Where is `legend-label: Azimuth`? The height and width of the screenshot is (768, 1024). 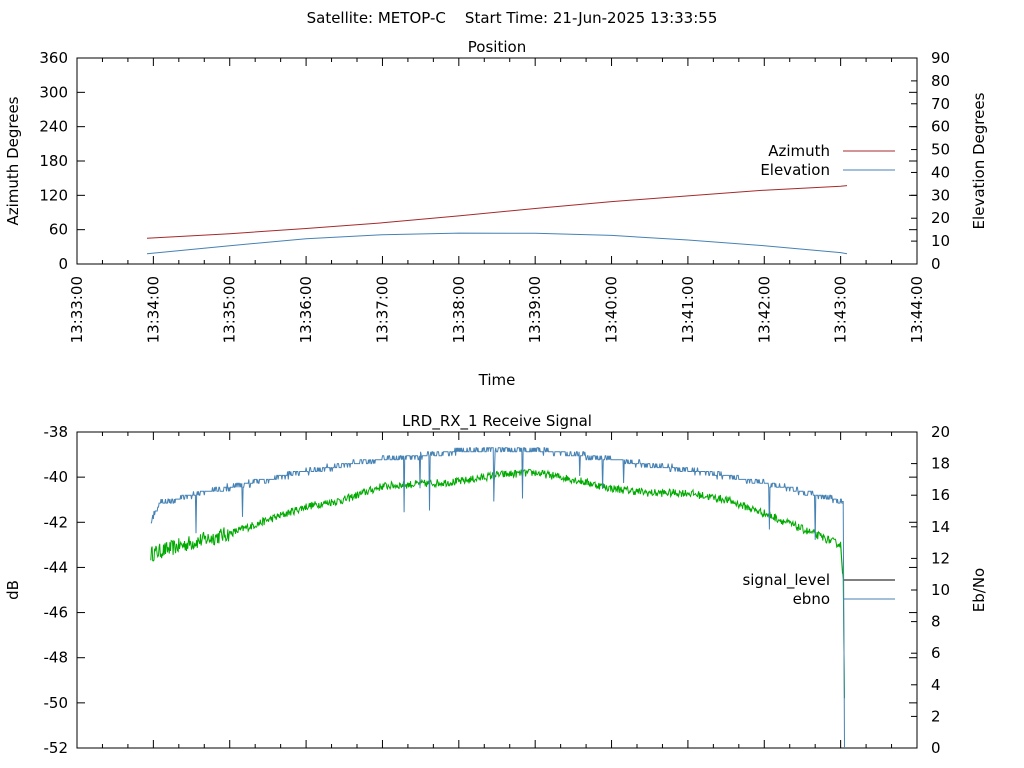 legend-label: Azimuth is located at coordinates (799, 151).